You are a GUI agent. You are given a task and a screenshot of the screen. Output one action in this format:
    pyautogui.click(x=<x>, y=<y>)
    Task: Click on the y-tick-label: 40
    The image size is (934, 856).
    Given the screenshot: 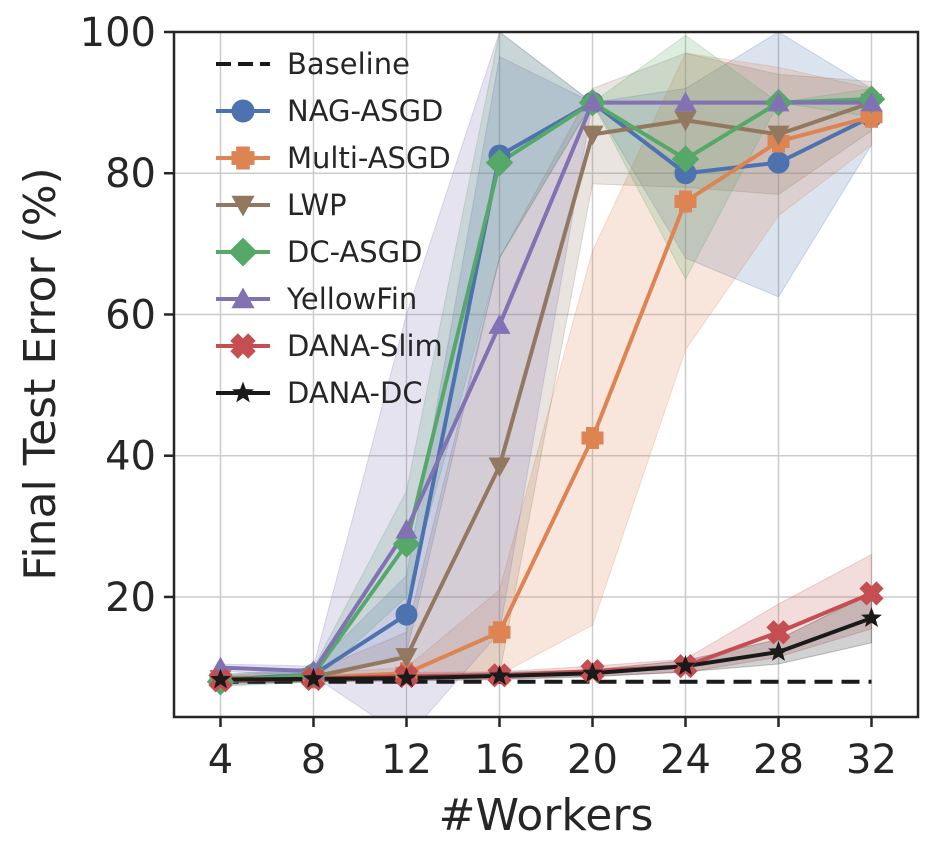 What is the action you would take?
    pyautogui.click(x=130, y=457)
    